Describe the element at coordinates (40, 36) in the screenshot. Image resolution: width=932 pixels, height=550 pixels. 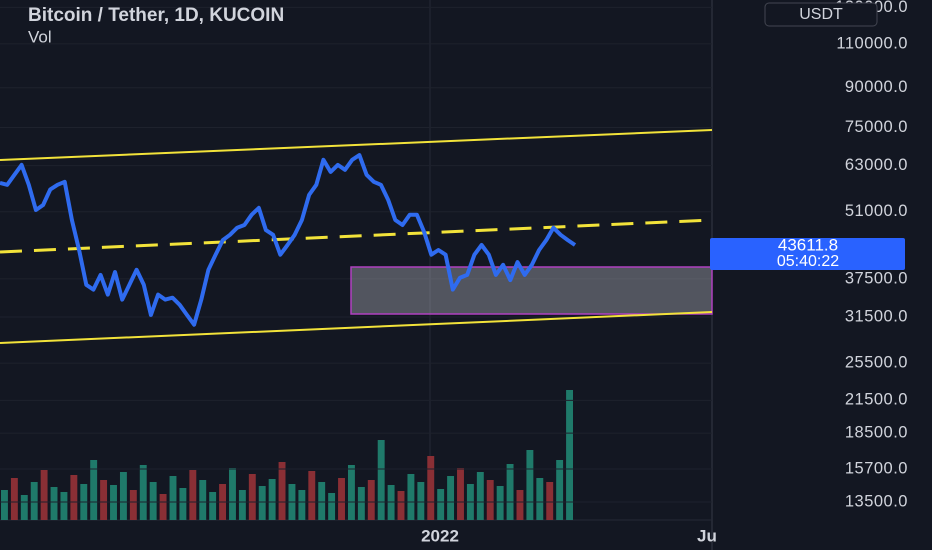
I see `volume-label: Vol` at that location.